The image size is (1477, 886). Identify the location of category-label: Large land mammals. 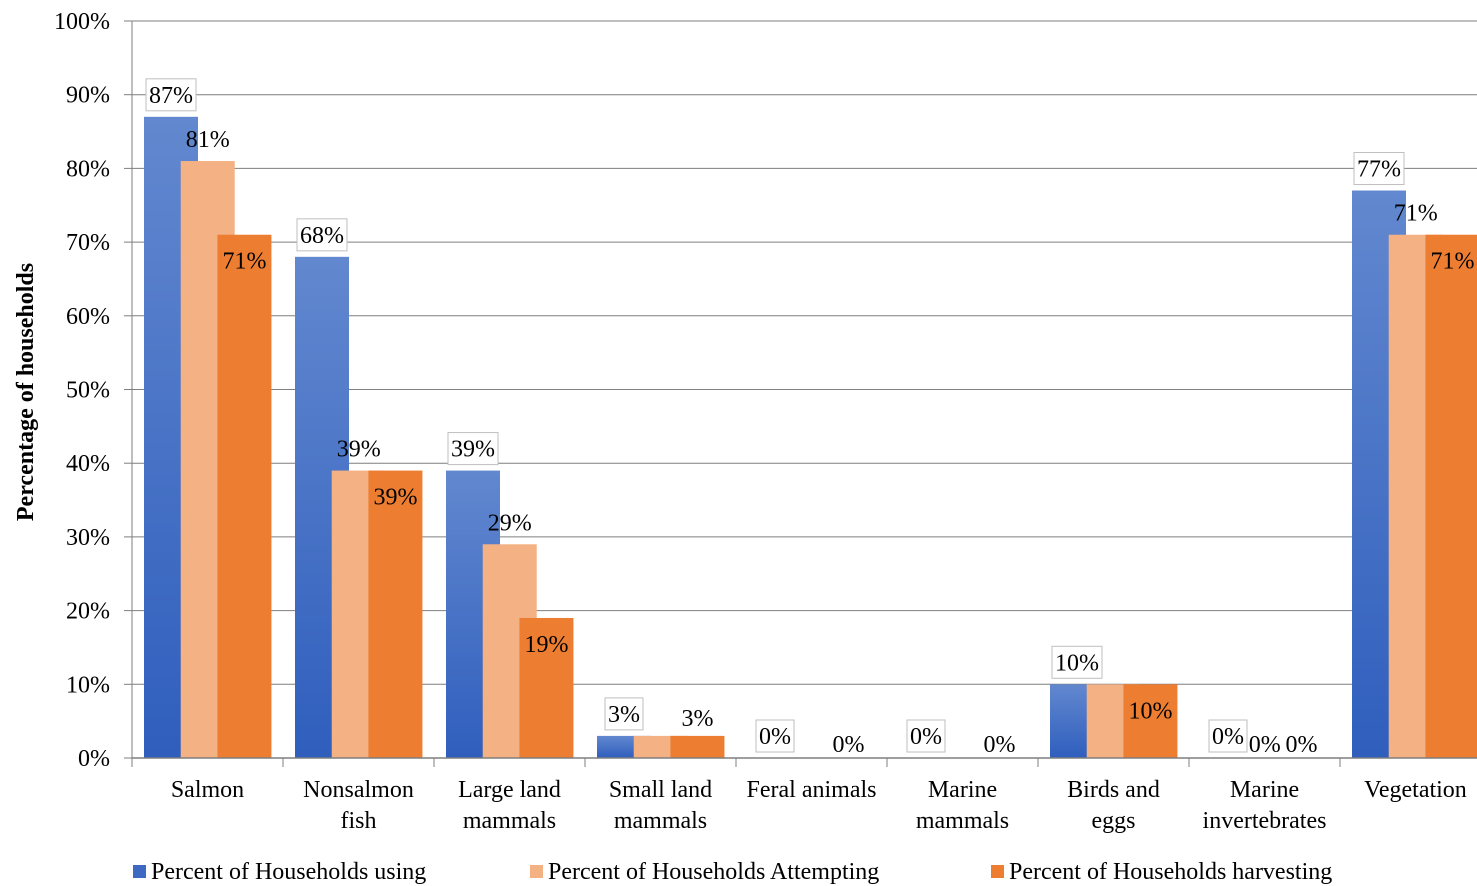
(509, 805).